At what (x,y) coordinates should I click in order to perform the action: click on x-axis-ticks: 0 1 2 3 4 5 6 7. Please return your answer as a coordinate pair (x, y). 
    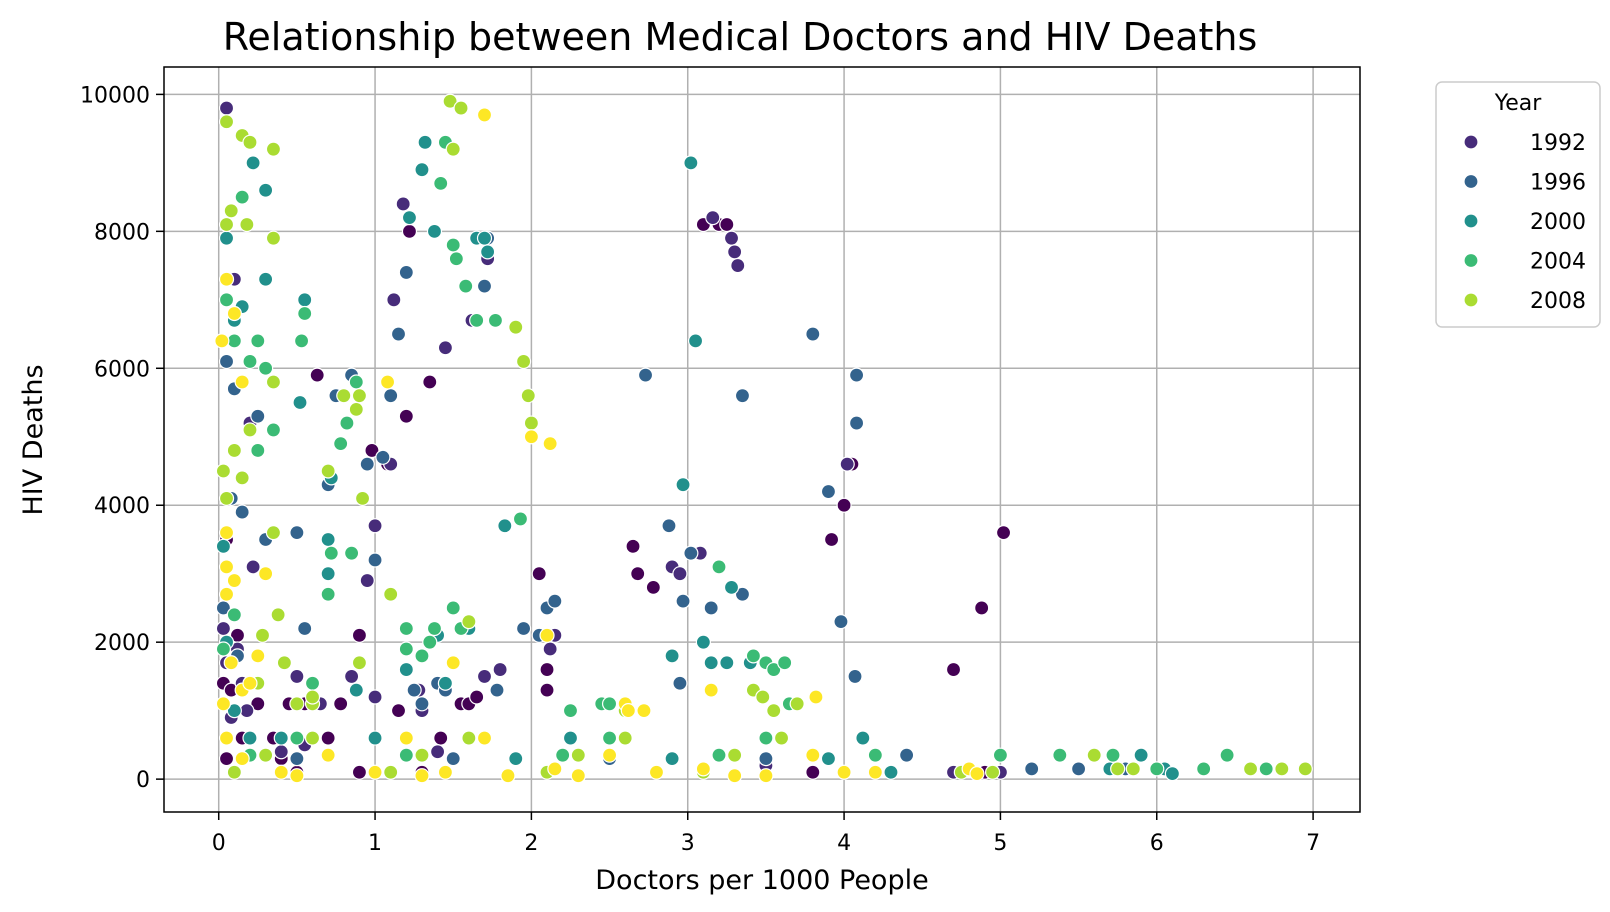
    Looking at the image, I should click on (766, 834).